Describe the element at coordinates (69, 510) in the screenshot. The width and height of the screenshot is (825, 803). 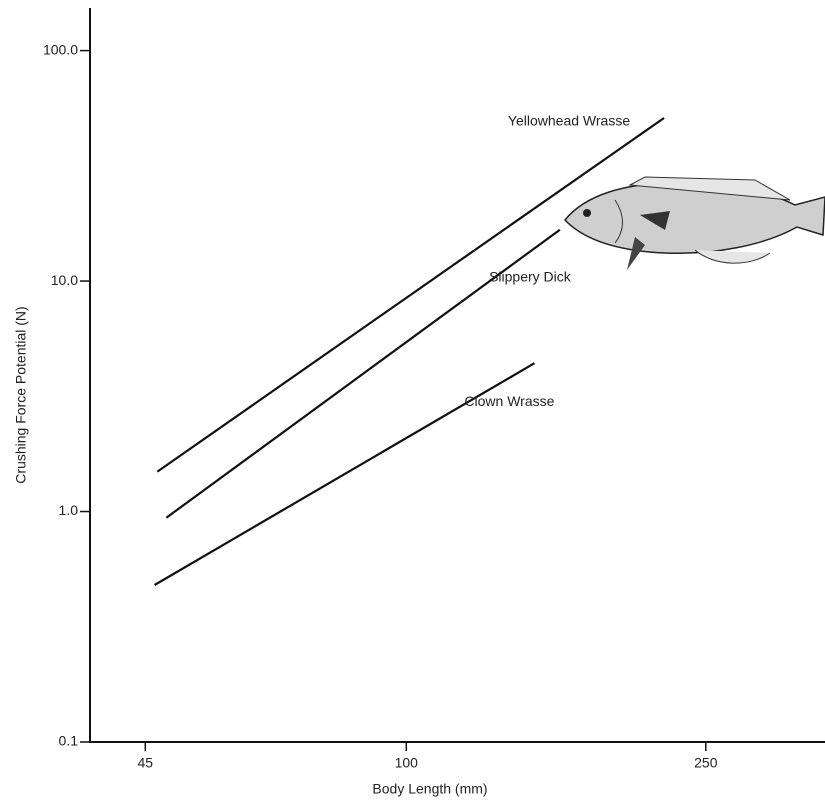
I see `y-tick-label: 1.0` at that location.